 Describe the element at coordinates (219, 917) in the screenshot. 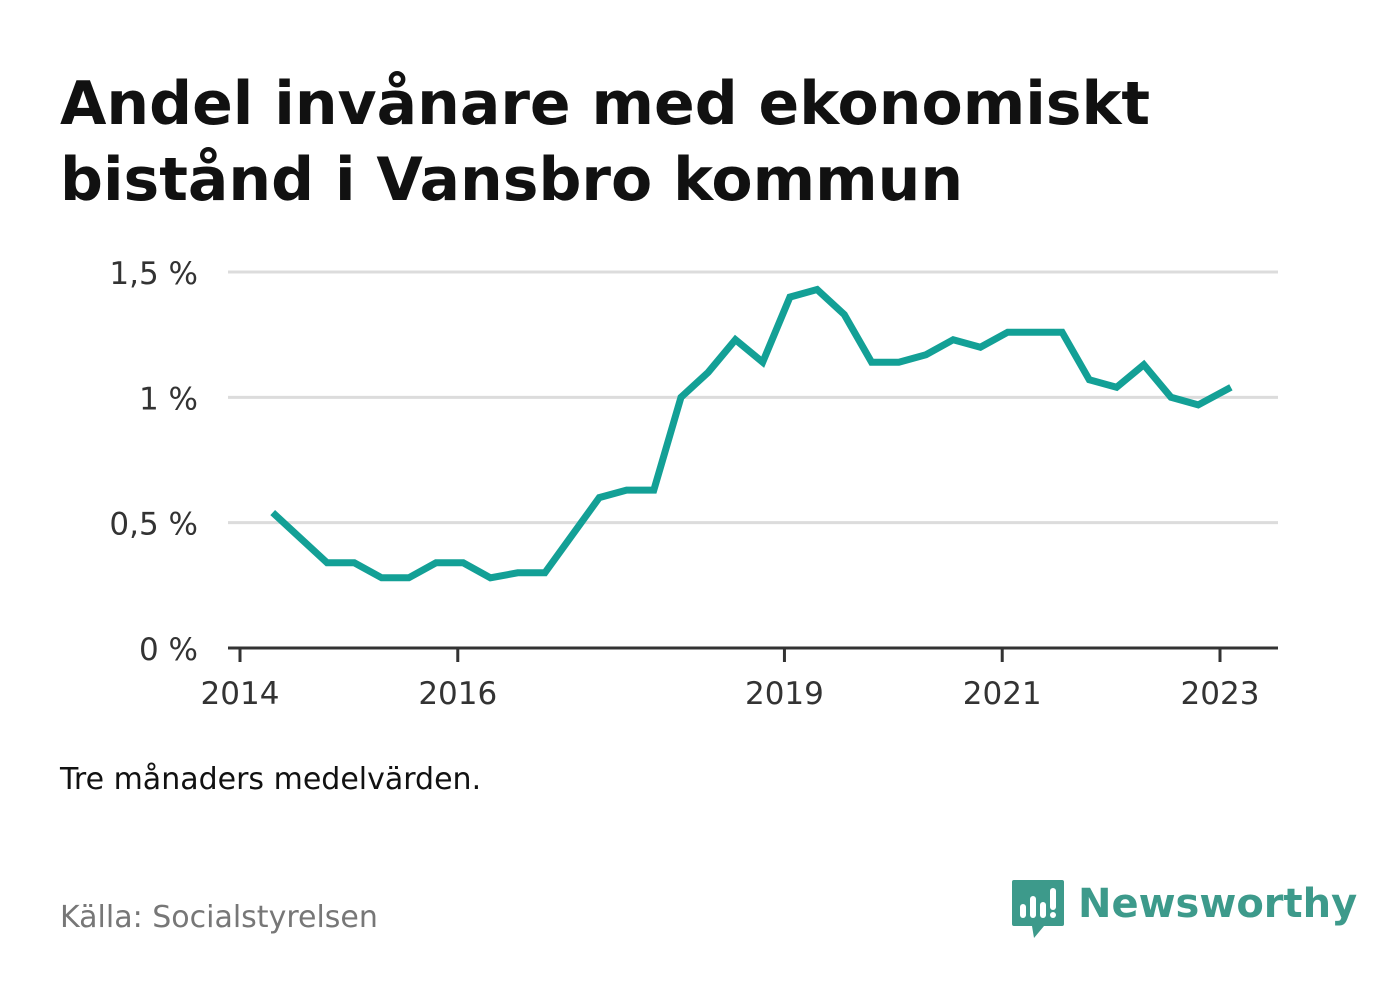

I see `source-credit: Källa: Socialstyrelsen` at that location.